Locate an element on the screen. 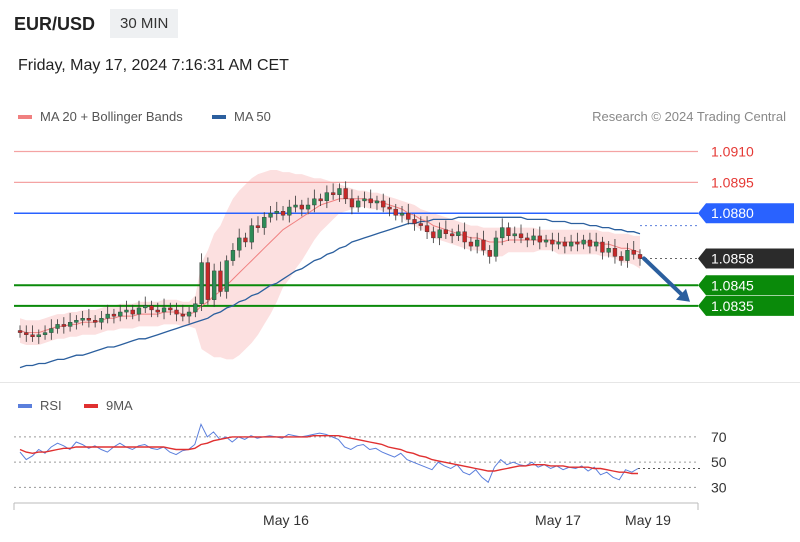 This screenshot has width=800, height=542. legend-ma50-swatch is located at coordinates (219, 116).